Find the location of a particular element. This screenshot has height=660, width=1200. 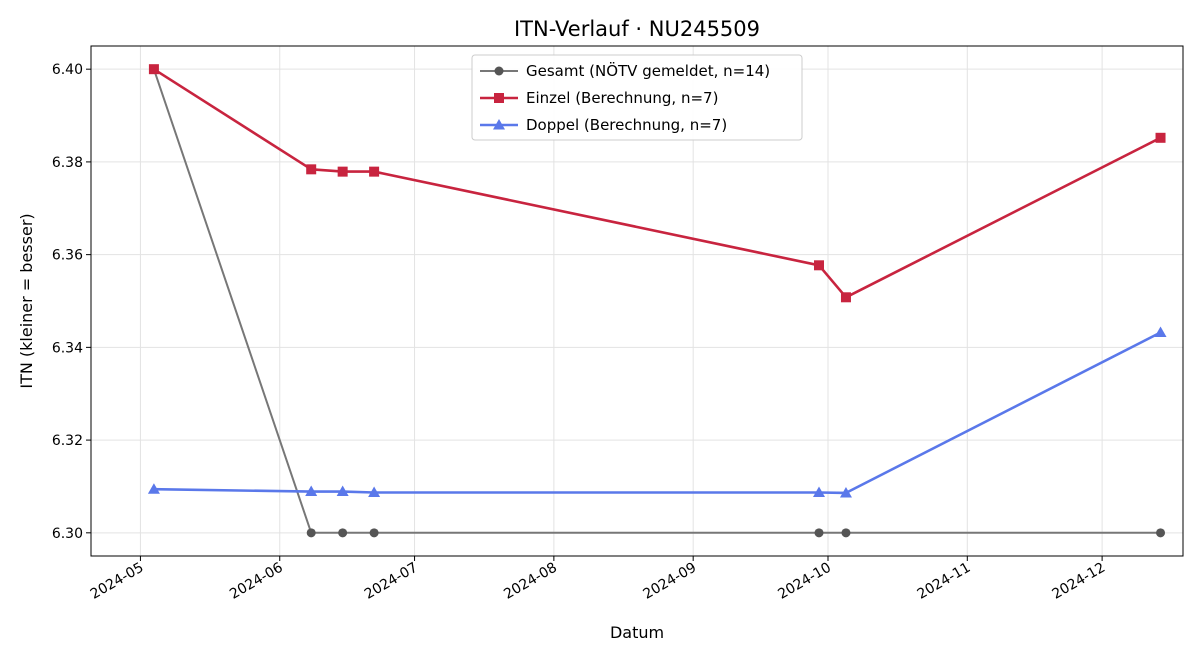

x-tick-label: 2024-06 is located at coordinates (256, 581).